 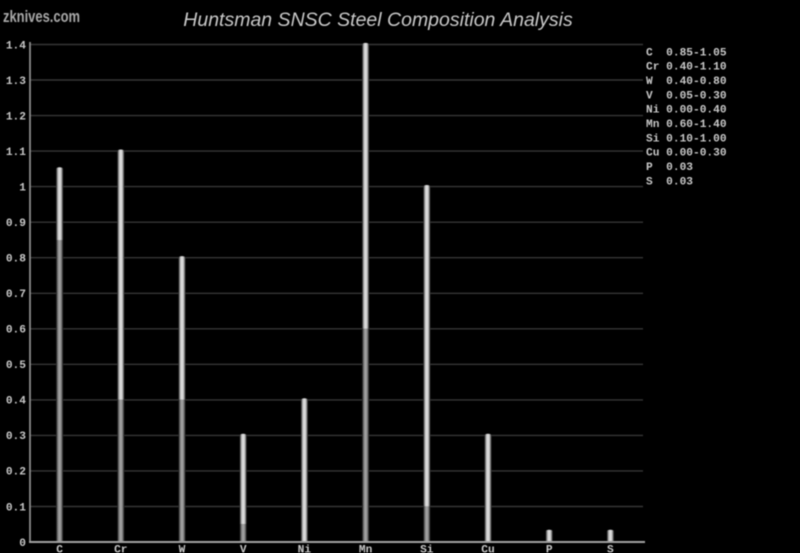 What do you see at coordinates (305, 549) in the screenshot?
I see `svg-text: Ni` at bounding box center [305, 549].